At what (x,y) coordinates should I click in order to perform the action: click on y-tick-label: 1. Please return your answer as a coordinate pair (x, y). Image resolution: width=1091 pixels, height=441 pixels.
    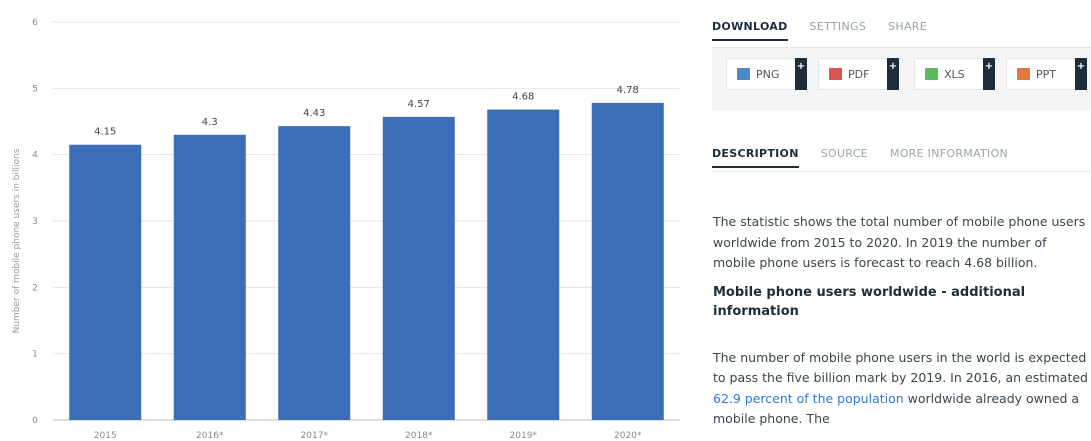
    Looking at the image, I should click on (35, 355).